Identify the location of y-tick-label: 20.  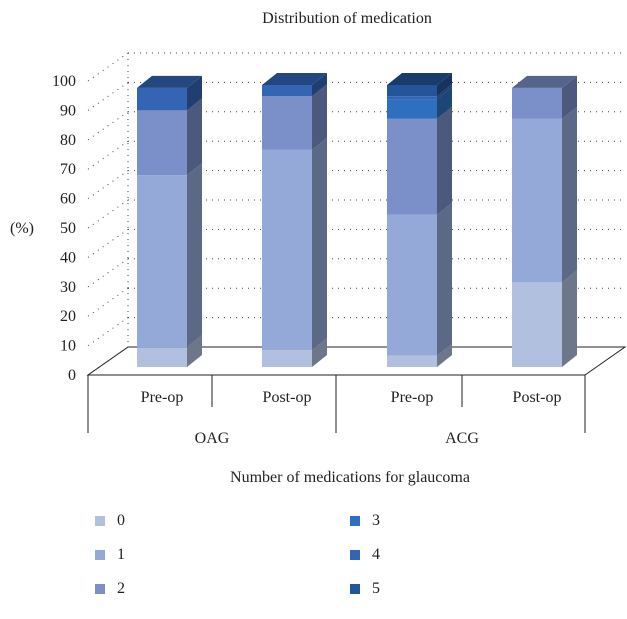
(68, 316).